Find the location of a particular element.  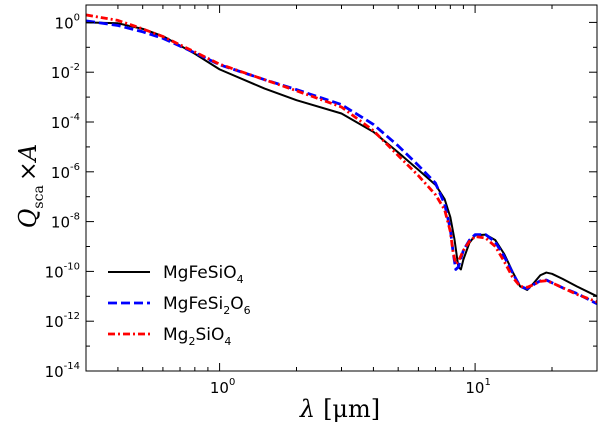

y-tick-label: 10⁻⁶ is located at coordinates (65, 172).